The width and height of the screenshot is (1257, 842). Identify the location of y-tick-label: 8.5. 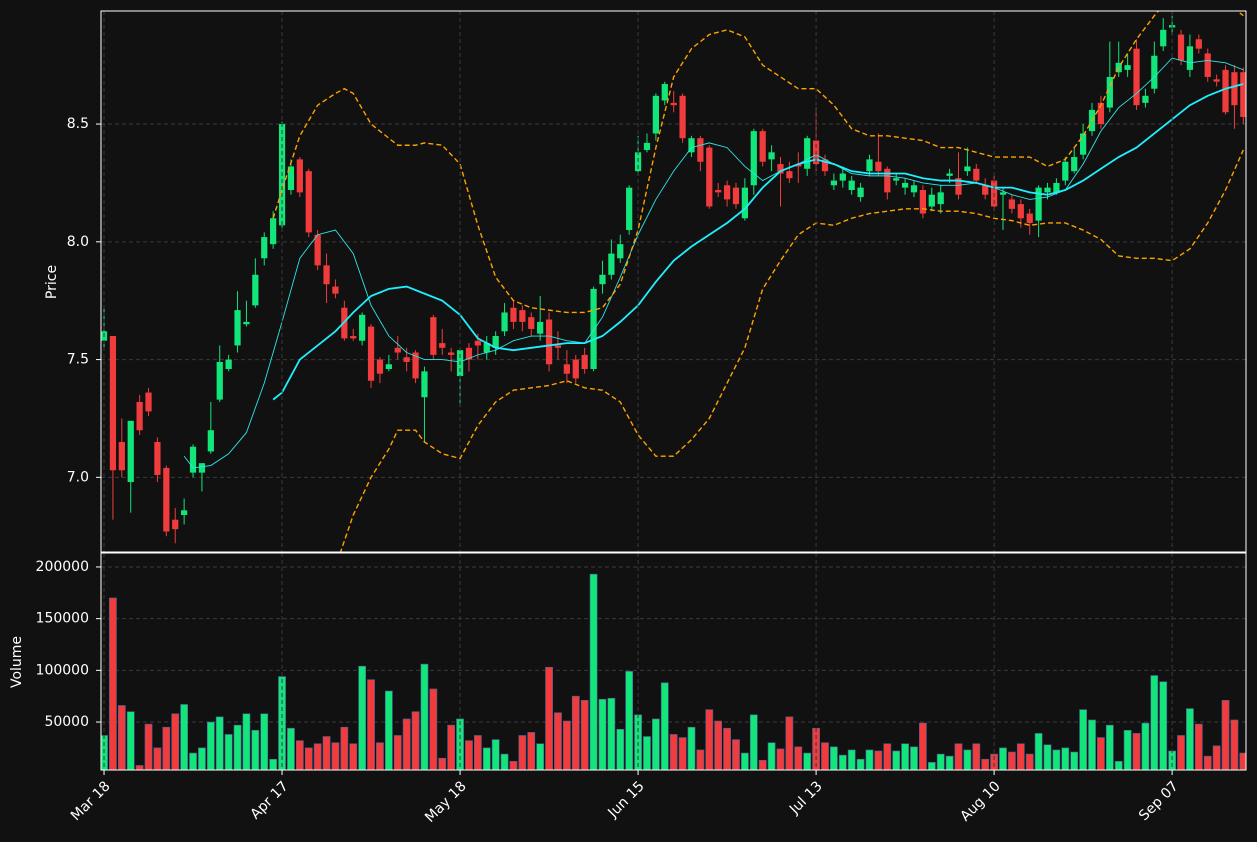
(78, 124).